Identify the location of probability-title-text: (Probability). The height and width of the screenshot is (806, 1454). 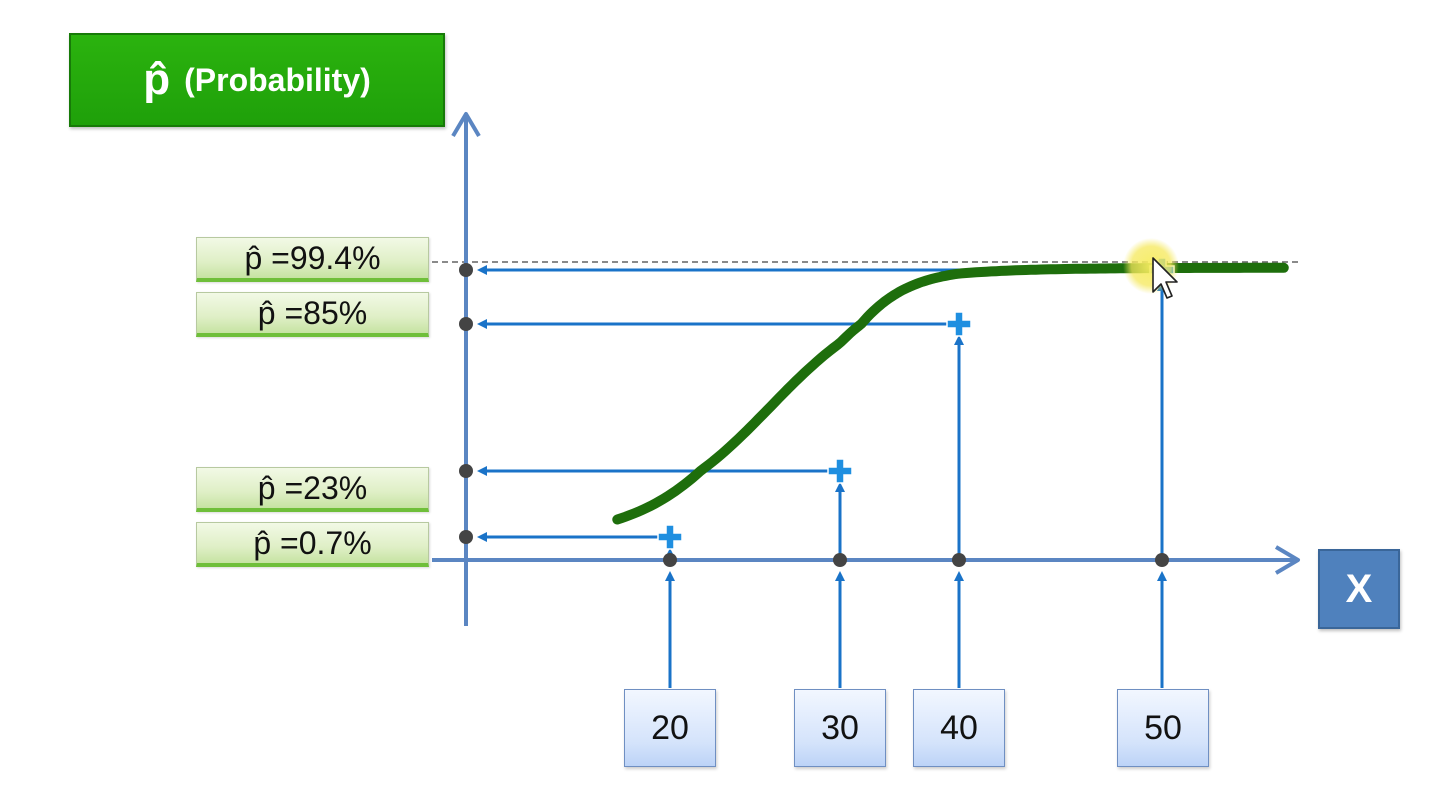
(277, 79).